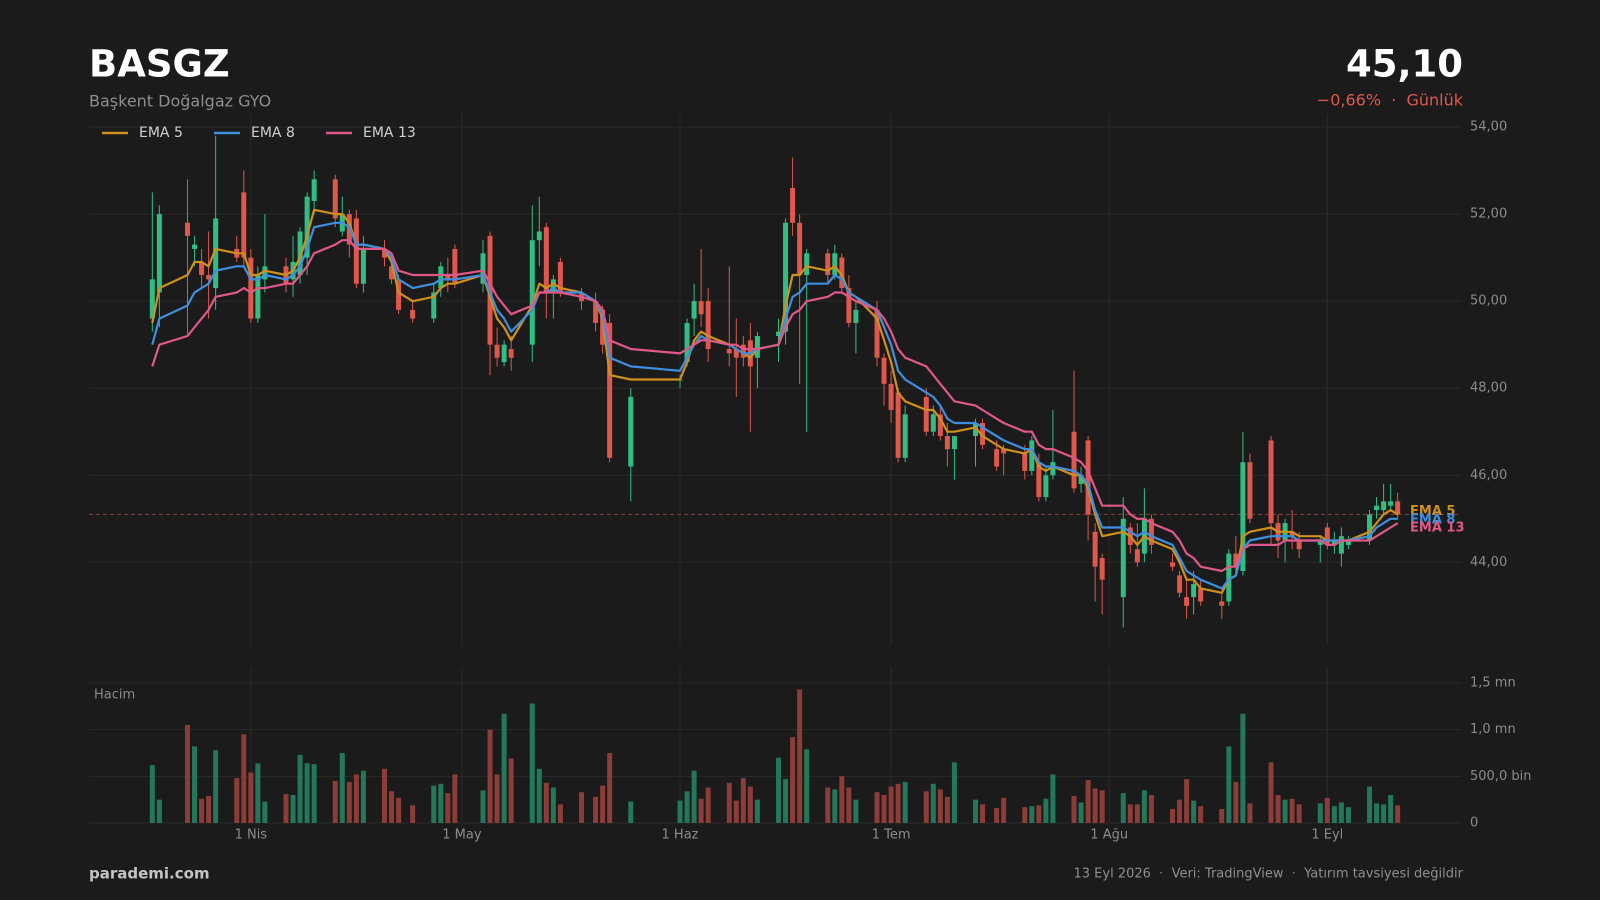  Describe the element at coordinates (1327, 835) in the screenshot. I see `x-tick-label: 1 Eyl` at that location.